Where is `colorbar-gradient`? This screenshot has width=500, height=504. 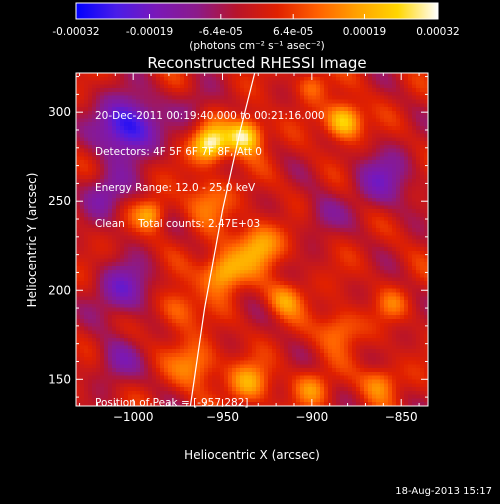
colorbar-gradient is located at coordinates (257, 11).